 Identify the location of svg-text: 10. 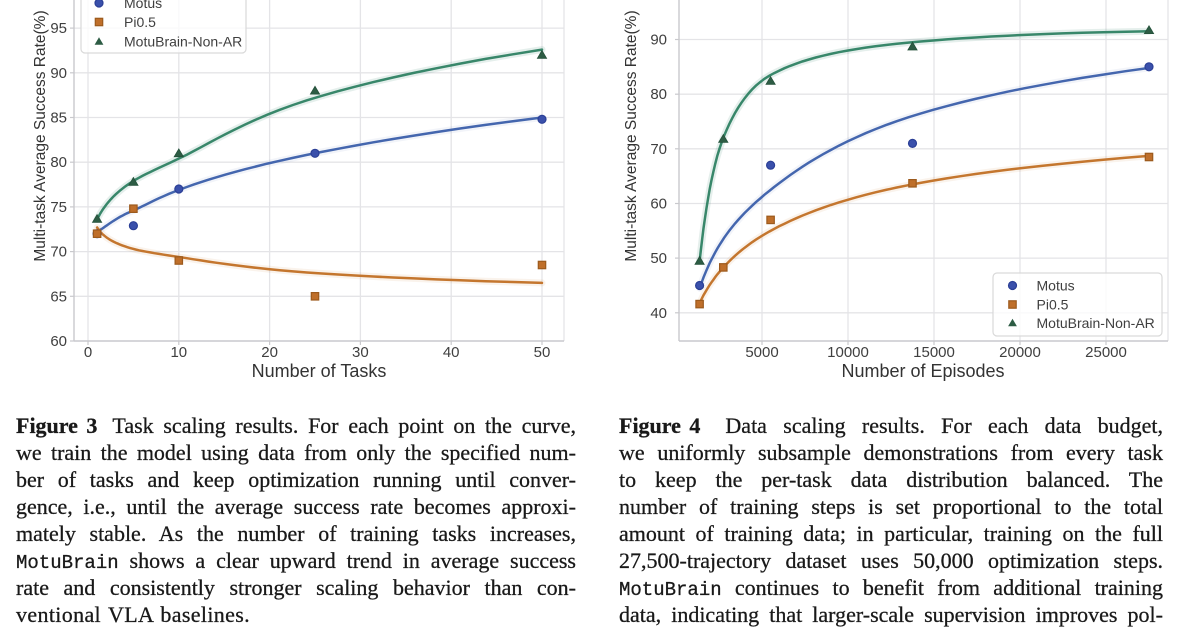
(178, 352).